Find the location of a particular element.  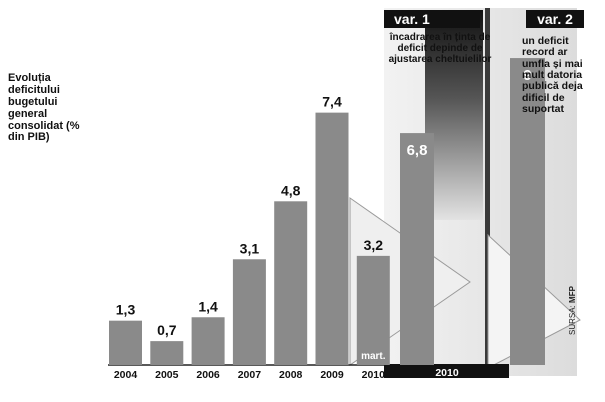

tick-label-2007: 2007 is located at coordinates (250, 375).